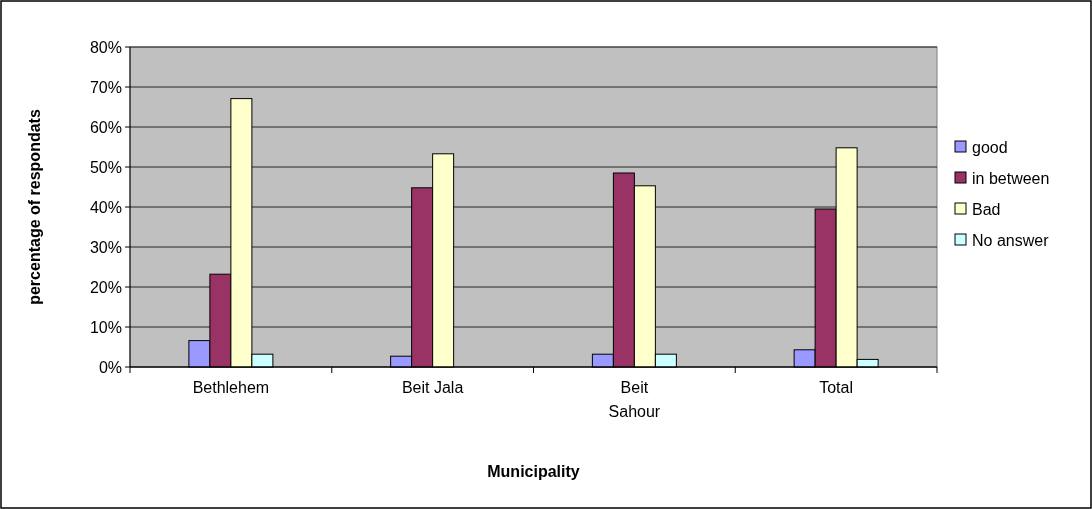 Image resolution: width=1092 pixels, height=509 pixels. What do you see at coordinates (105, 127) in the screenshot?
I see `y-tick-label: 60%` at bounding box center [105, 127].